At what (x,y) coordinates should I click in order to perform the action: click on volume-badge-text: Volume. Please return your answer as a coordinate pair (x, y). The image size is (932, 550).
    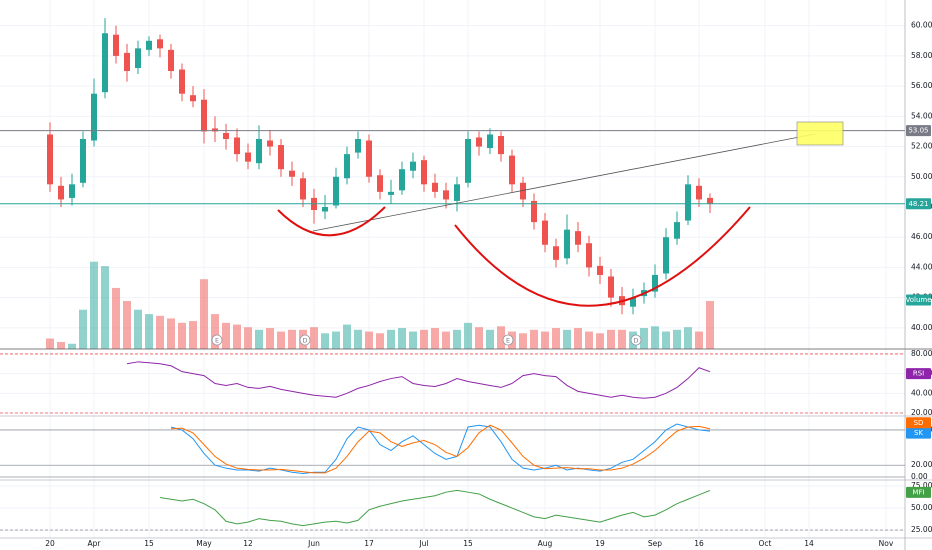
    Looking at the image, I should click on (918, 300).